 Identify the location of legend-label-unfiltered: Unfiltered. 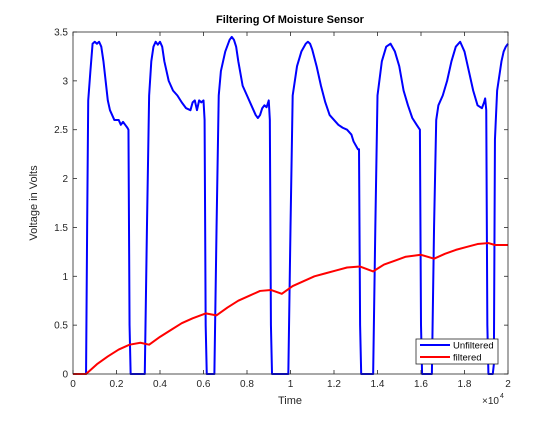
(473, 346).